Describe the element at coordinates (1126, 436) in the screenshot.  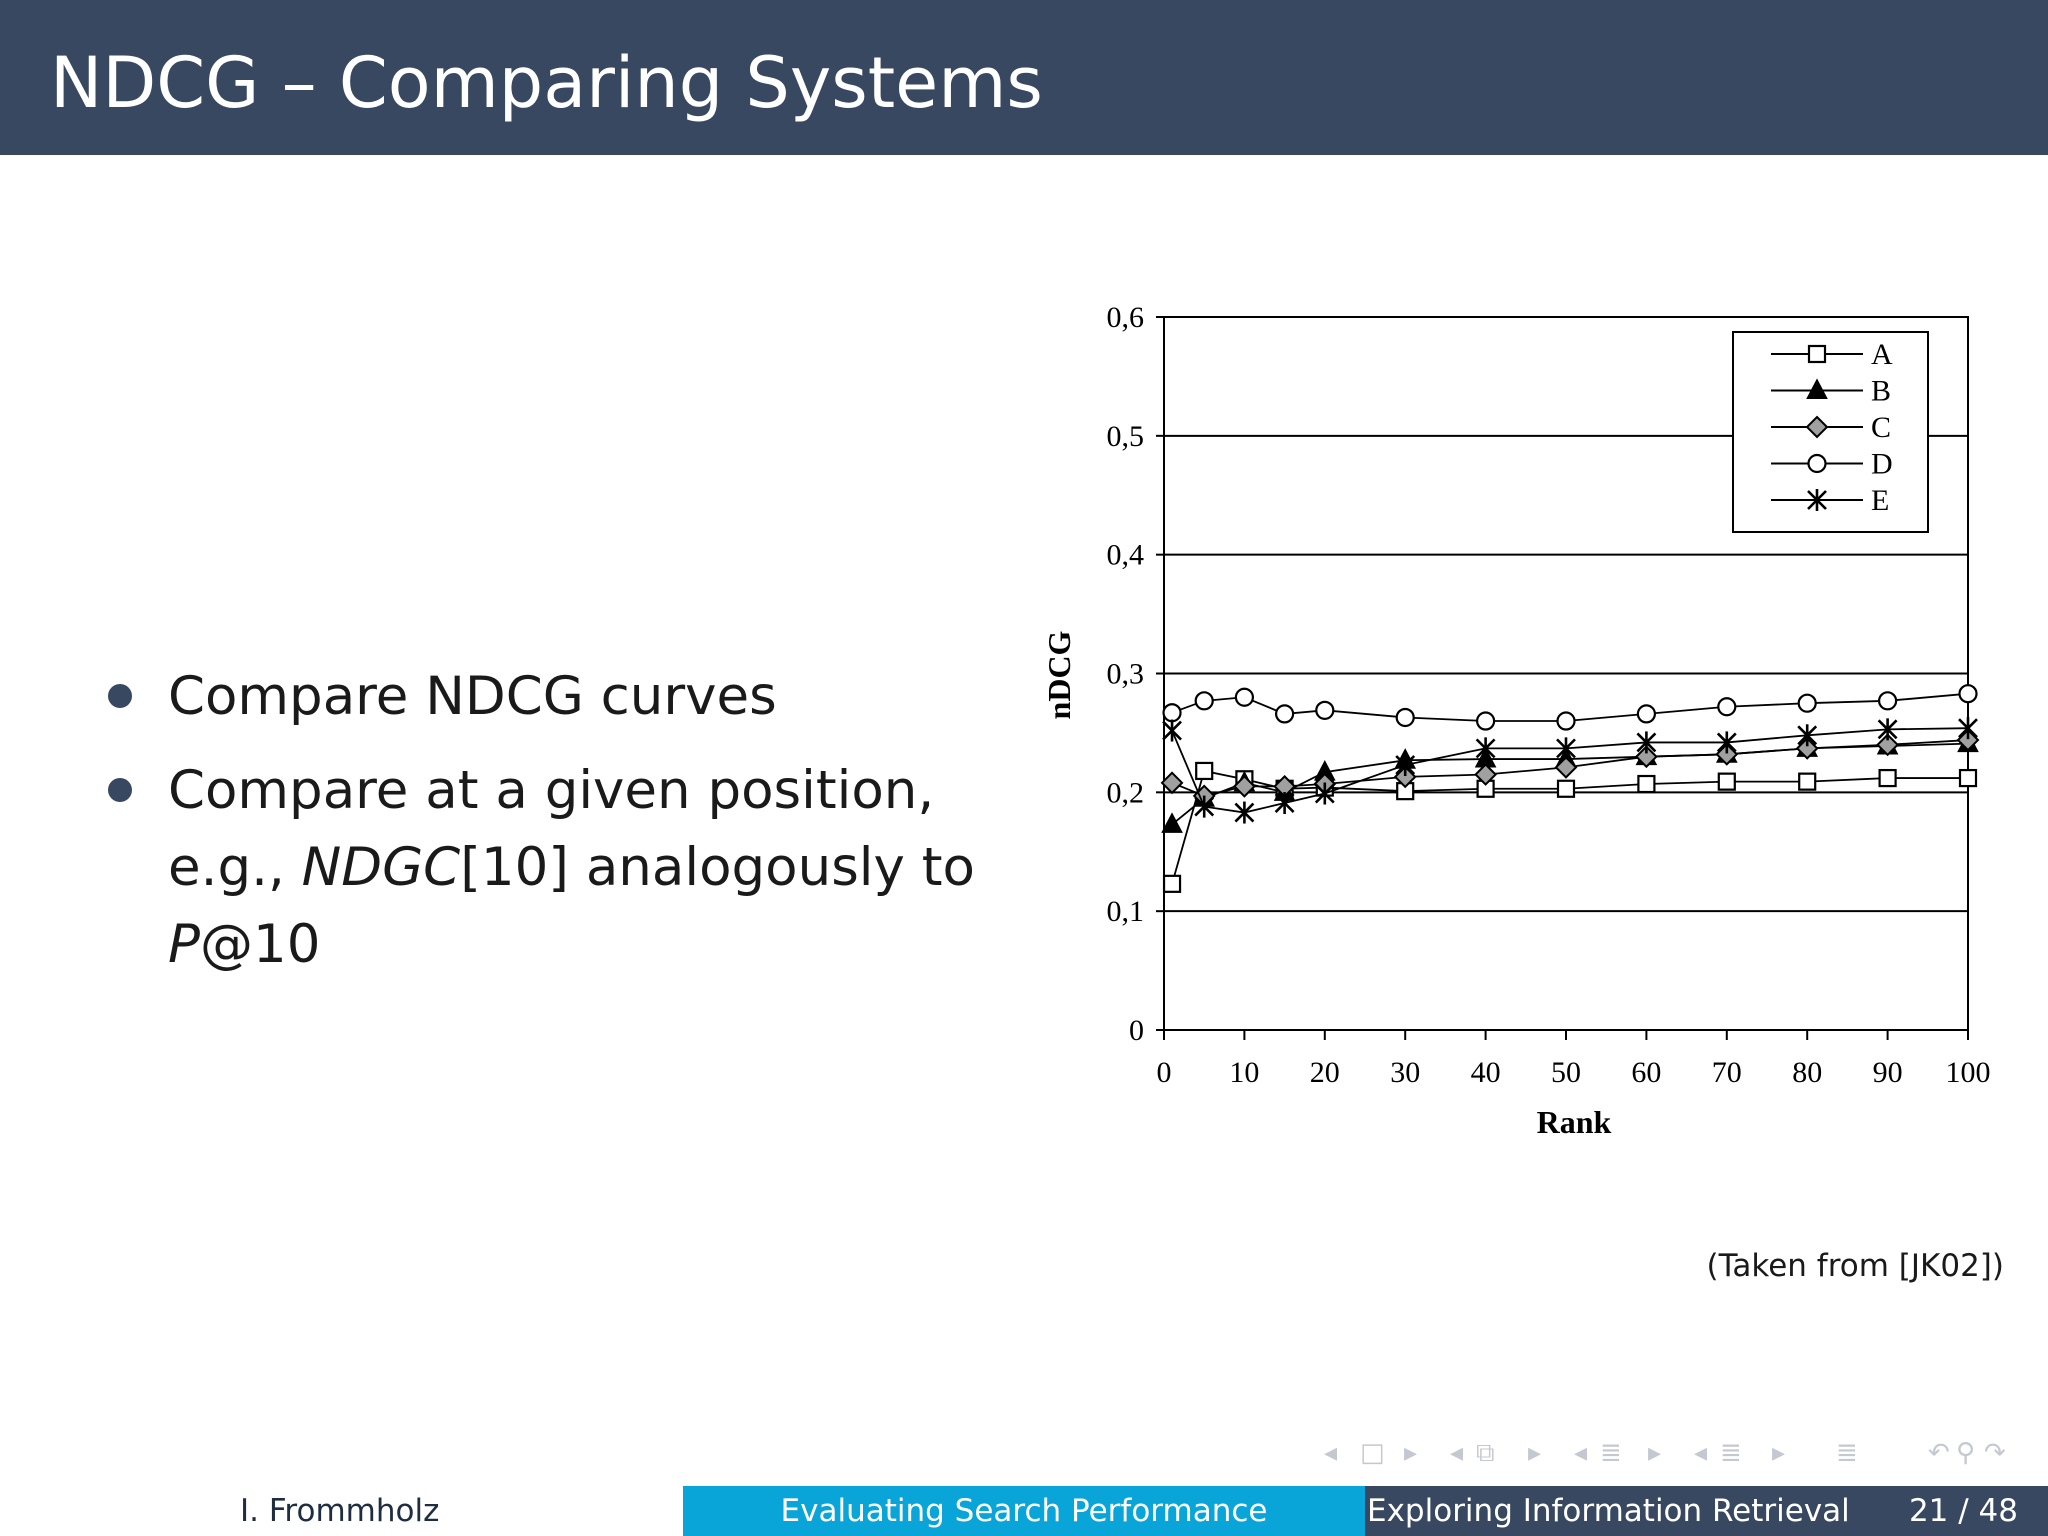
I see `y-tick-label: 0,5` at that location.